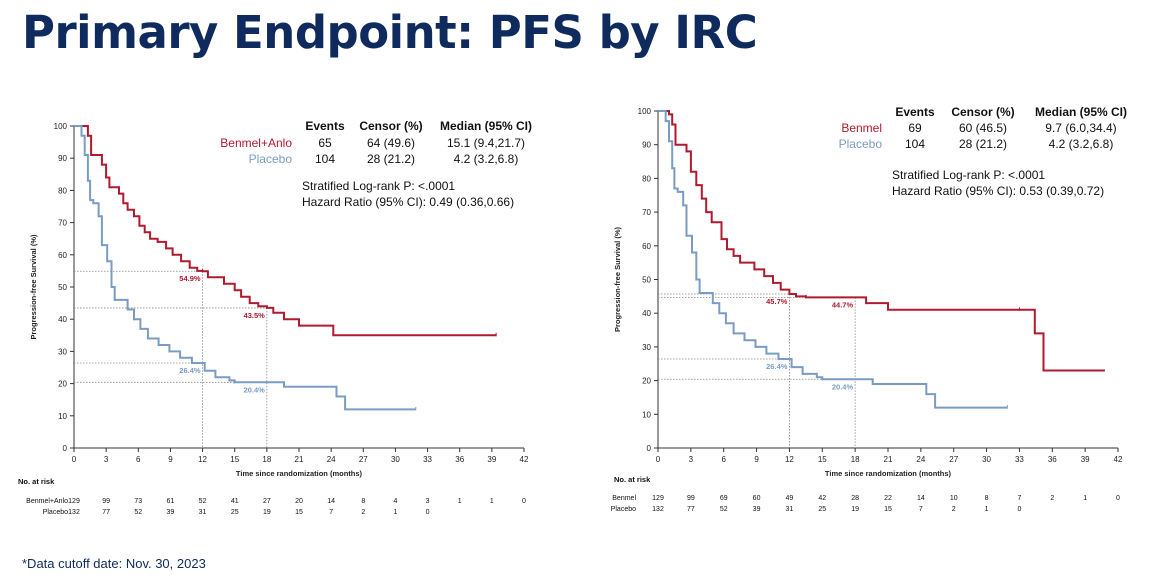 Image resolution: width=1150 pixels, height=581 pixels. I want to click on risk-count: 41, so click(235, 501).